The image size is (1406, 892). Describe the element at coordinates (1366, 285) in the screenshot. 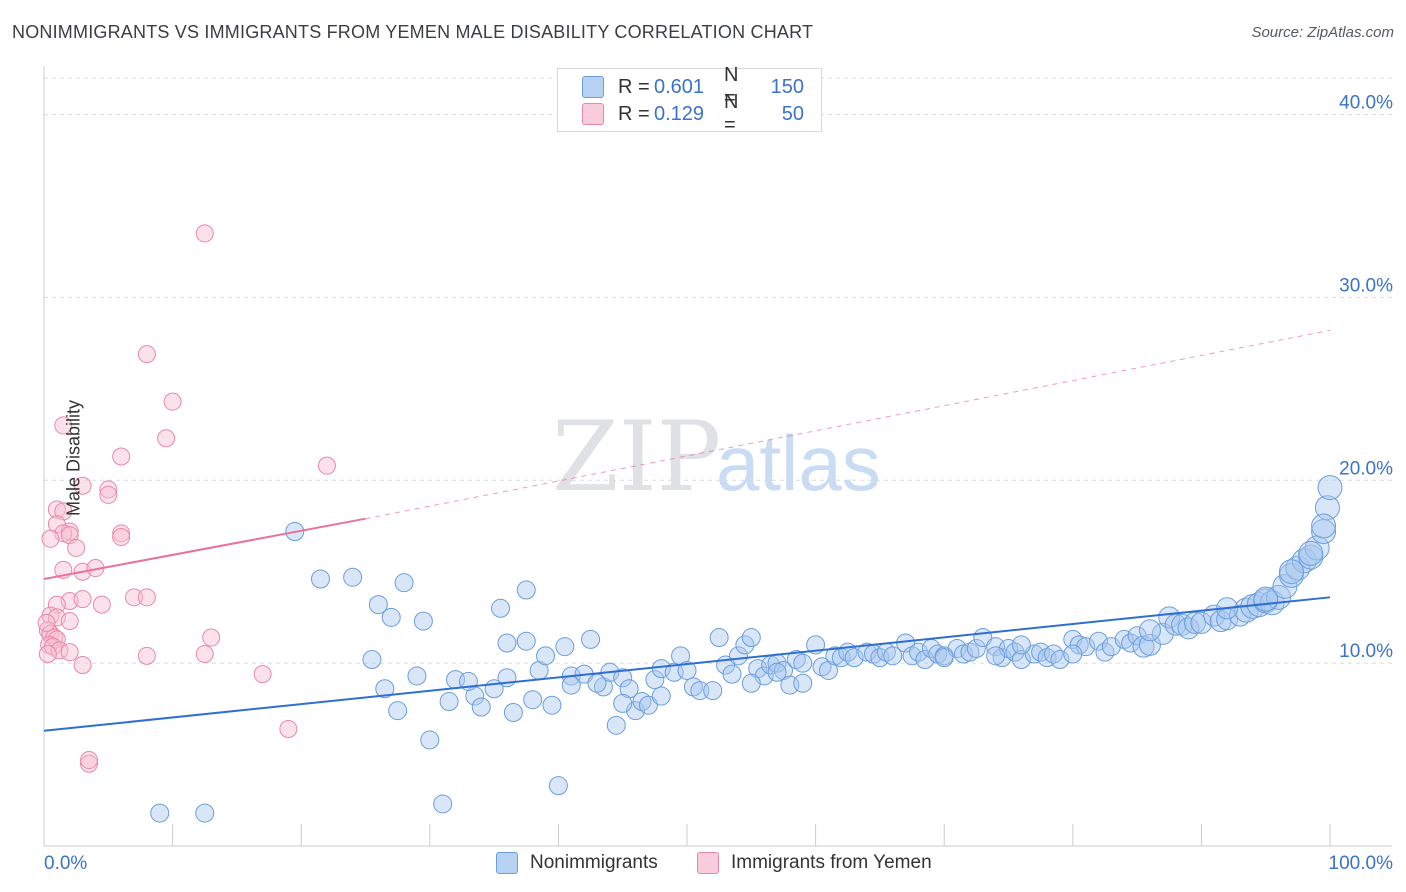

I see `y-tick-label: 30.0%` at that location.